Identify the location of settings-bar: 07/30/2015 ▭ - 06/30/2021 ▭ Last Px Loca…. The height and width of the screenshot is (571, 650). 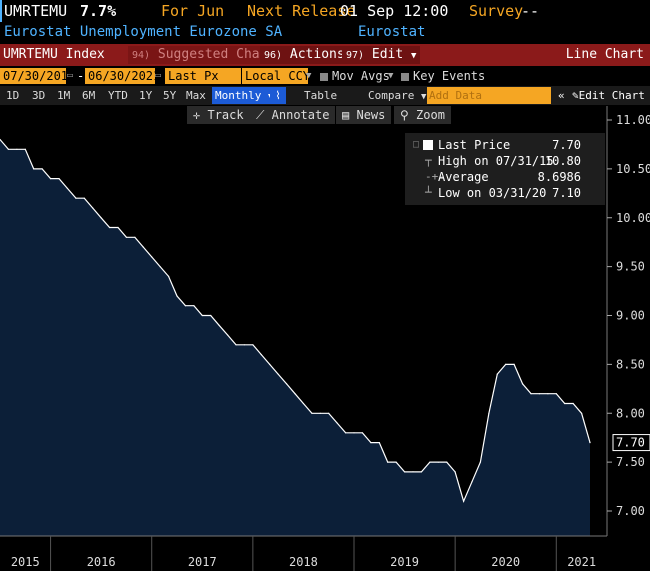
(325, 76).